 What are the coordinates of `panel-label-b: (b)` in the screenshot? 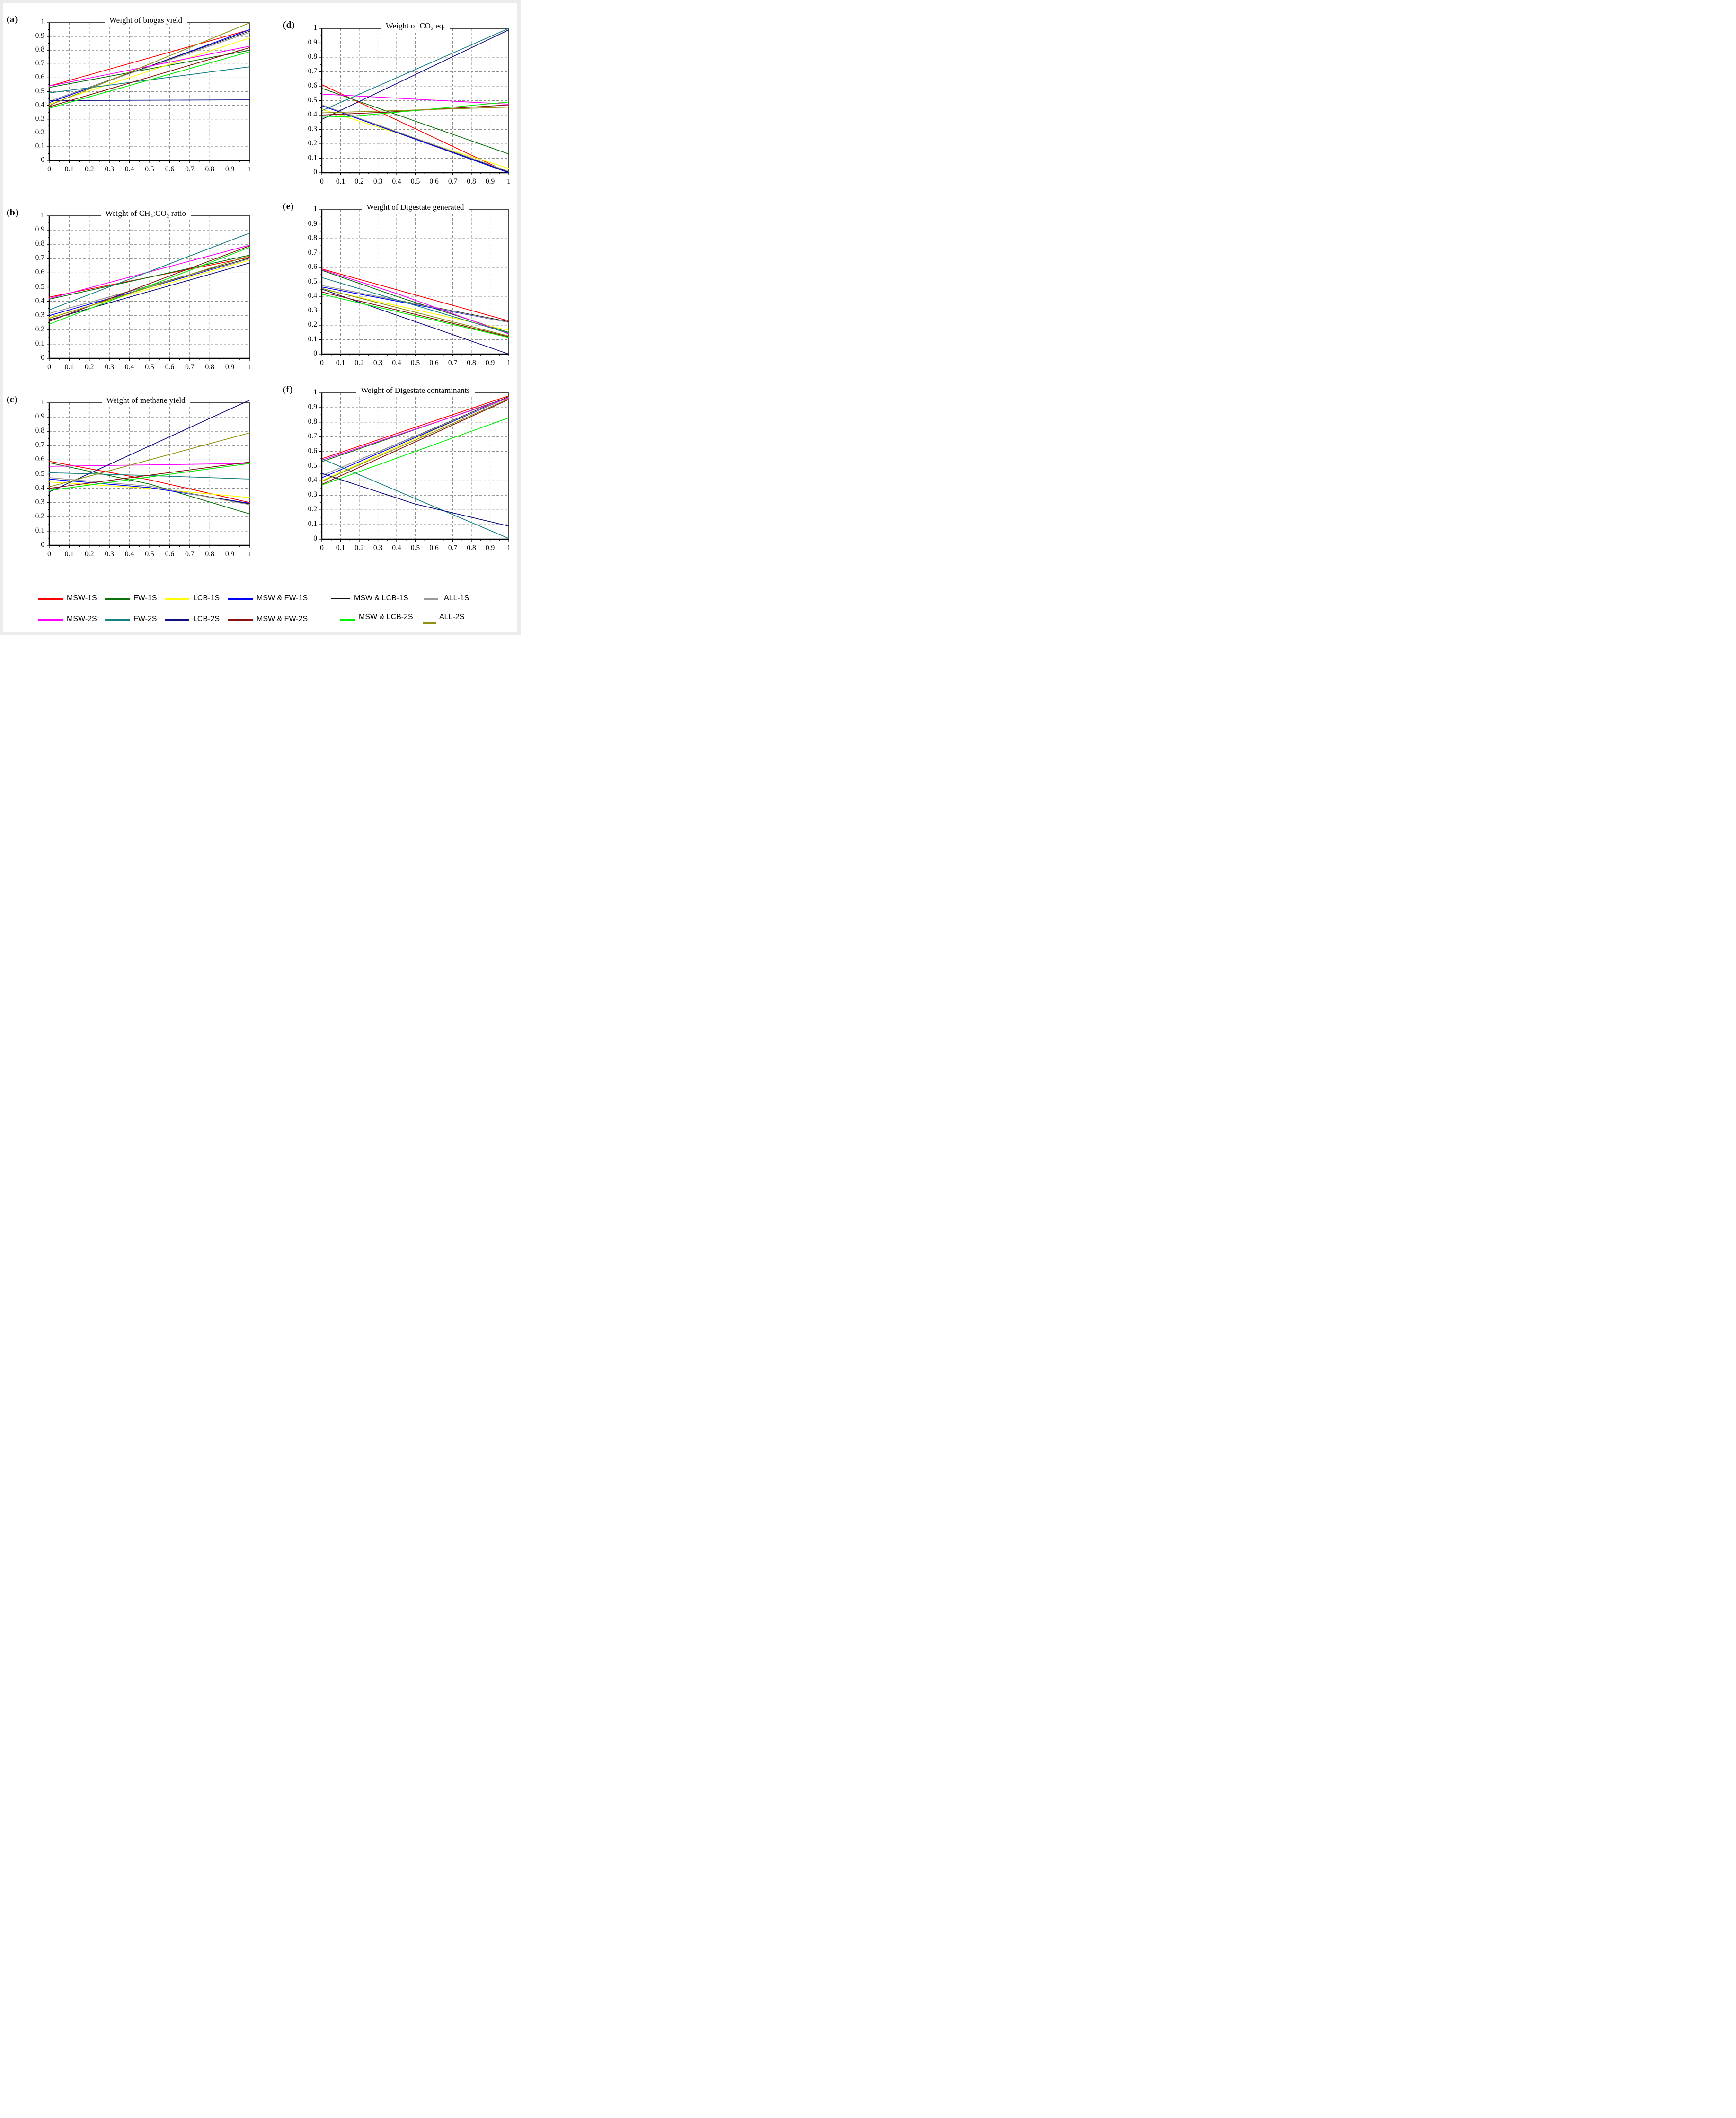 It's located at (12, 212).